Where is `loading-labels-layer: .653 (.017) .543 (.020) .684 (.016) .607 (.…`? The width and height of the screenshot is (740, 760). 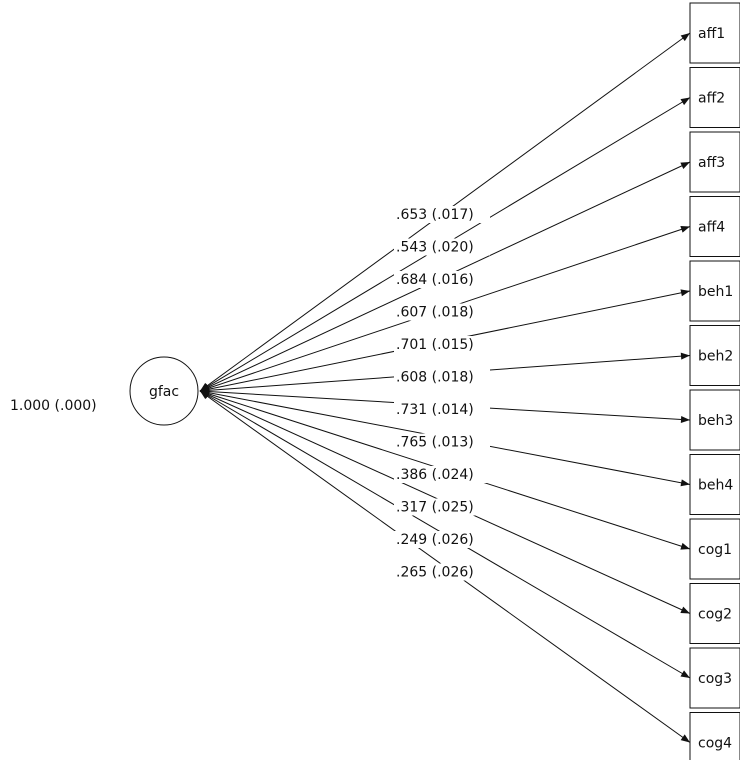 loading-labels-layer: .653 (.017) .543 (.020) .684 (.016) .607 (.… is located at coordinates (442, 393).